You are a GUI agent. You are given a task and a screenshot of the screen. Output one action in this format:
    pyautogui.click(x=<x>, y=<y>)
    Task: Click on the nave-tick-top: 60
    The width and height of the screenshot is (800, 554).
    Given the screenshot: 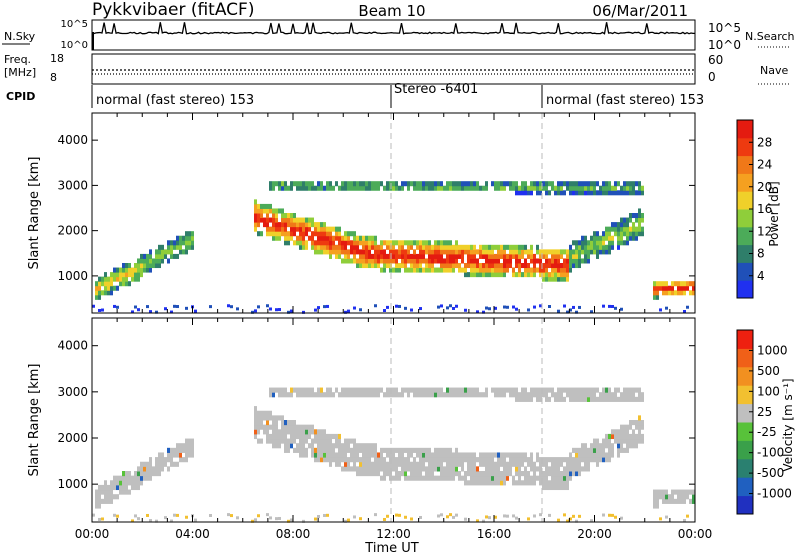 What is the action you would take?
    pyautogui.click(x=715, y=60)
    